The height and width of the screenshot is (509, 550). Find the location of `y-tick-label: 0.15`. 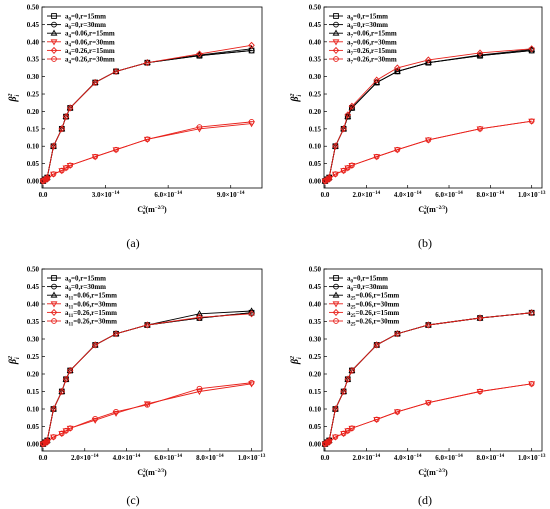

y-tick-label: 0.15 is located at coordinates (33, 129).